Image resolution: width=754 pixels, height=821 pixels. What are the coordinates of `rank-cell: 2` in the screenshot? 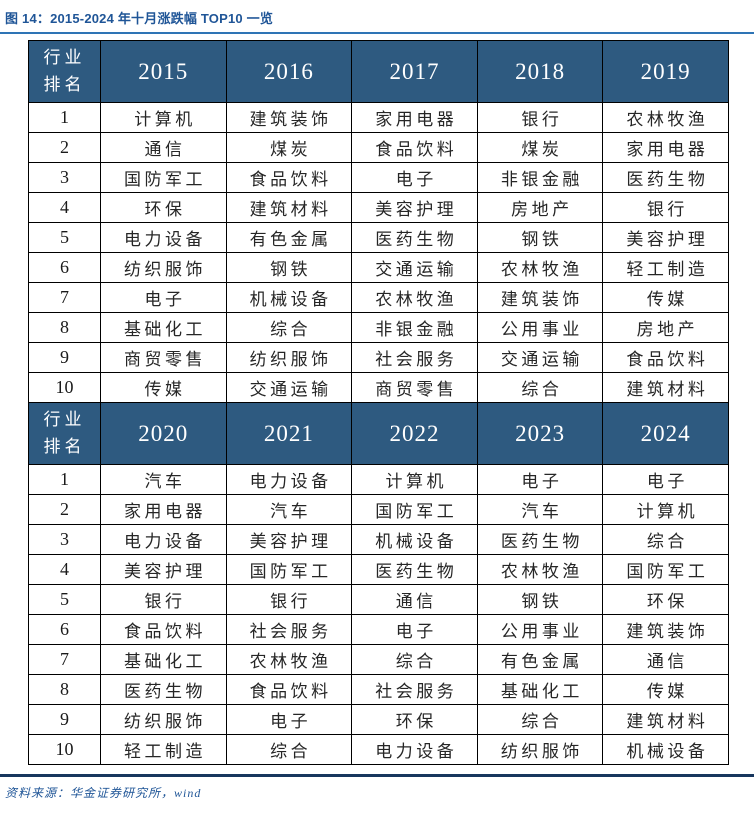 It's located at (64, 147).